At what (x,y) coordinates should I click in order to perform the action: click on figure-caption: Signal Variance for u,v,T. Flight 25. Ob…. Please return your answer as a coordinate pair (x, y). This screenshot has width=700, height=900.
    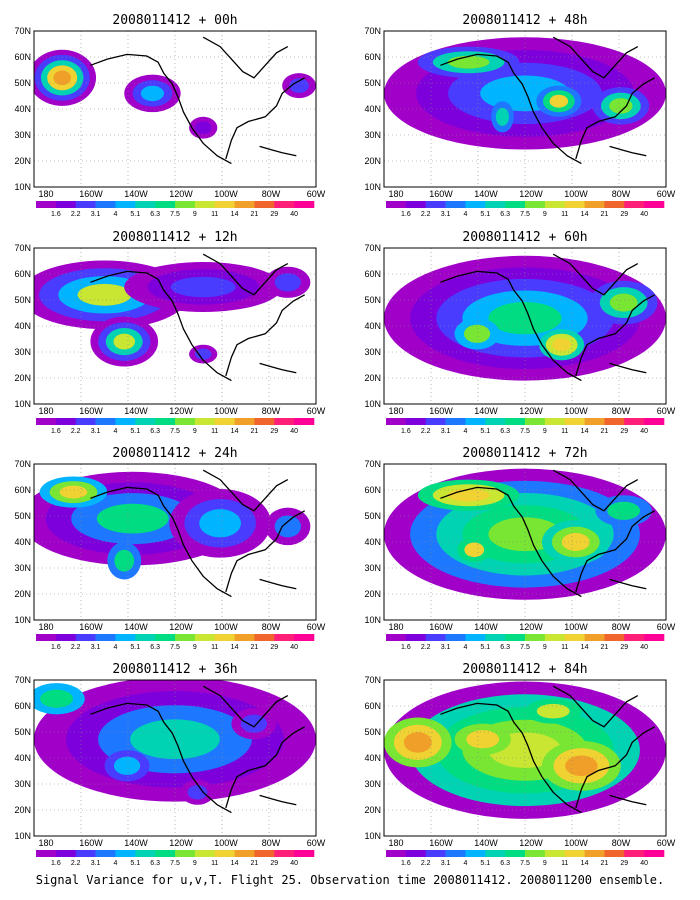
    Looking at the image, I should click on (350, 880).